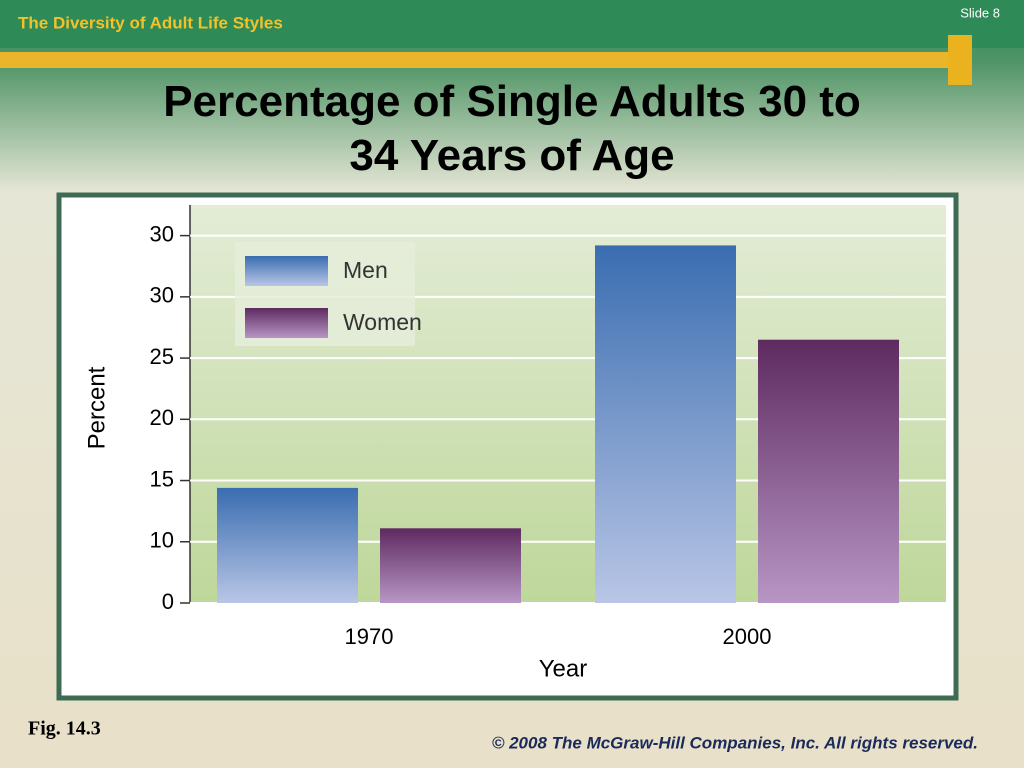  Describe the element at coordinates (150, 22) in the screenshot. I see `section-title: The Diversity of Adult Life Styles` at that location.